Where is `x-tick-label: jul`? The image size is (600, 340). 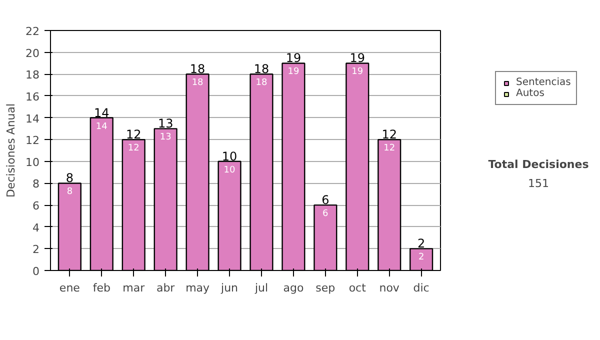
x-tick-label: jul is located at coordinates (261, 288).